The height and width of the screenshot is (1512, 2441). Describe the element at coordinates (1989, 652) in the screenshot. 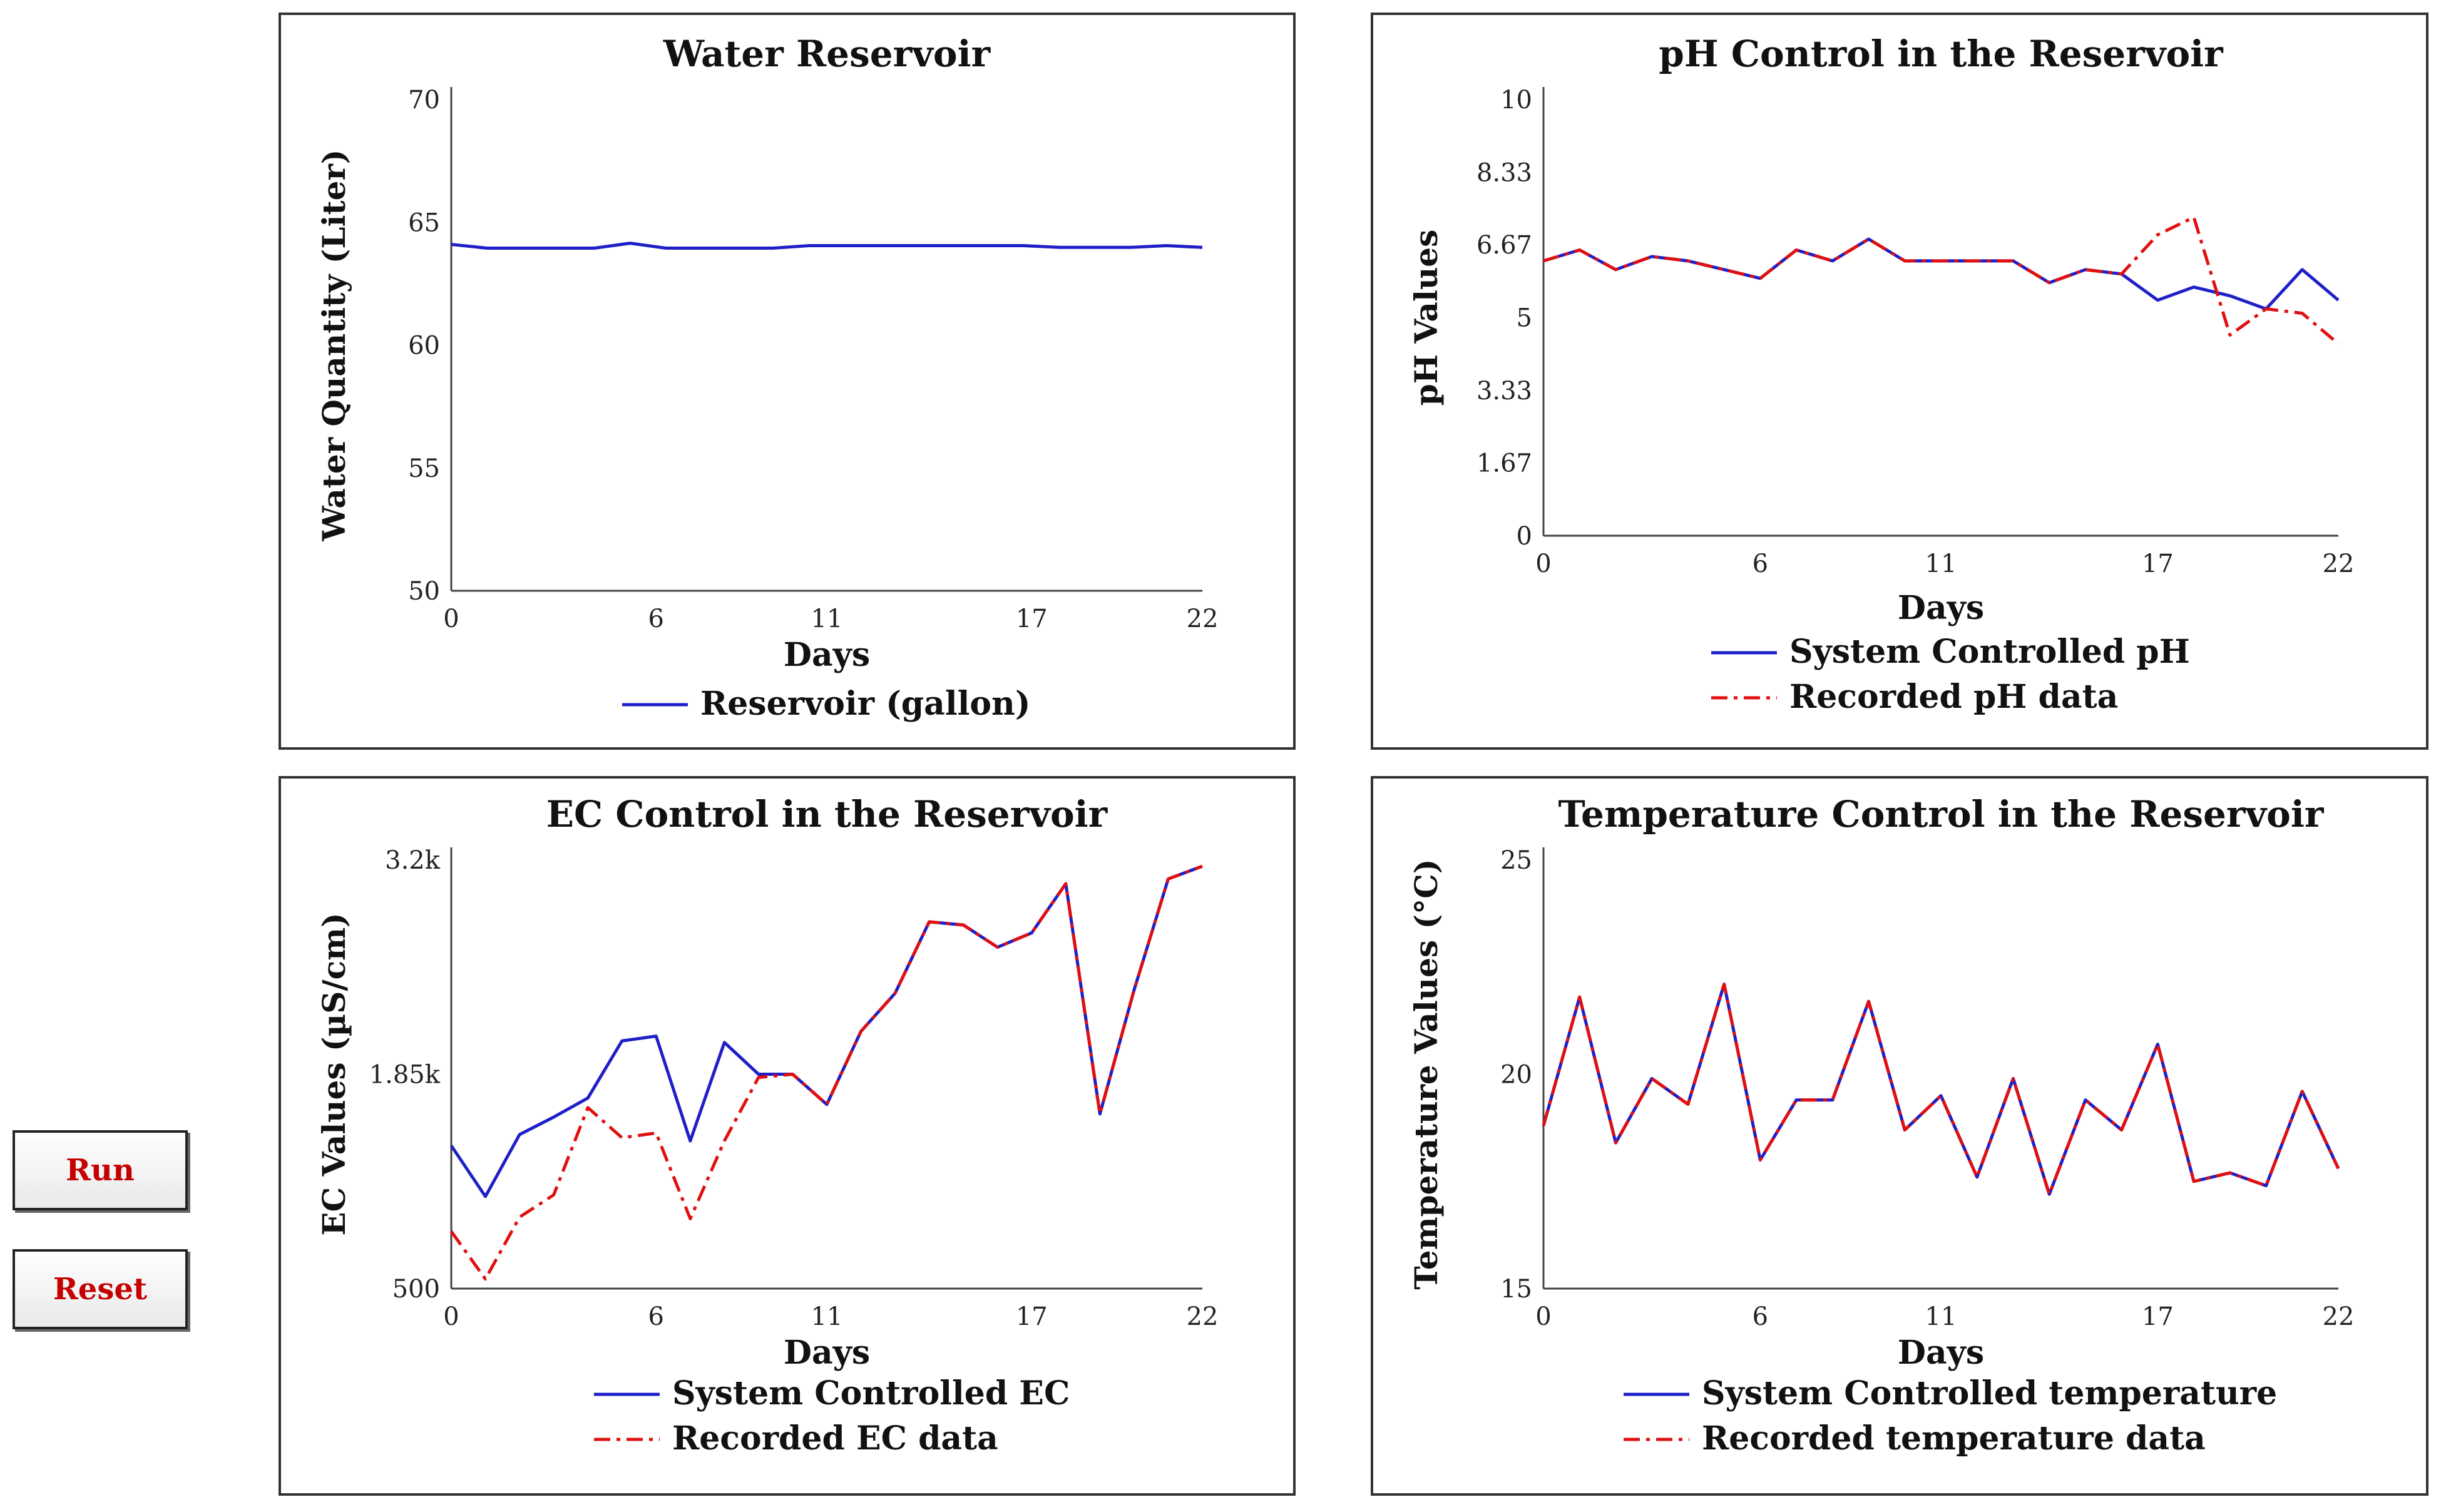

I see `legend-entry: System Controlled pH` at that location.